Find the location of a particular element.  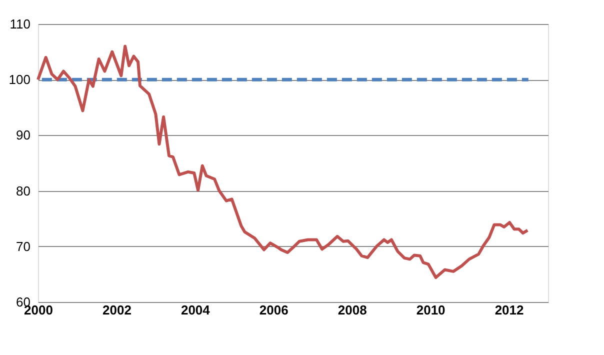

x-tick-label: 2008 is located at coordinates (352, 310).